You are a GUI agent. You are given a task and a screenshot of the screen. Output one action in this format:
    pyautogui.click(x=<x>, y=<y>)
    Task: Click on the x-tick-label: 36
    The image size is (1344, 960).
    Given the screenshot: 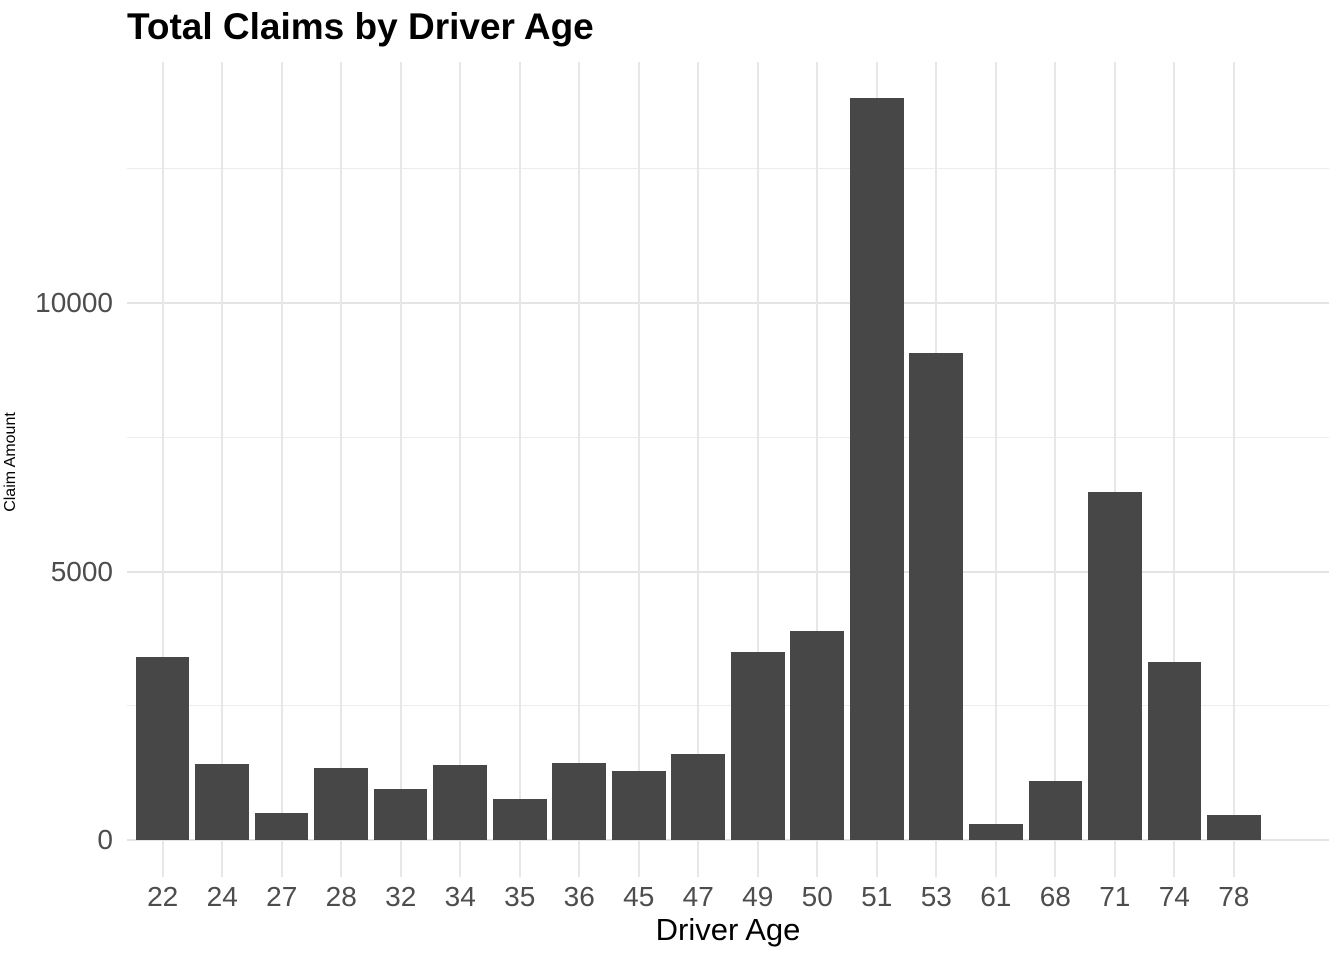 What is the action you would take?
    pyautogui.click(x=579, y=896)
    